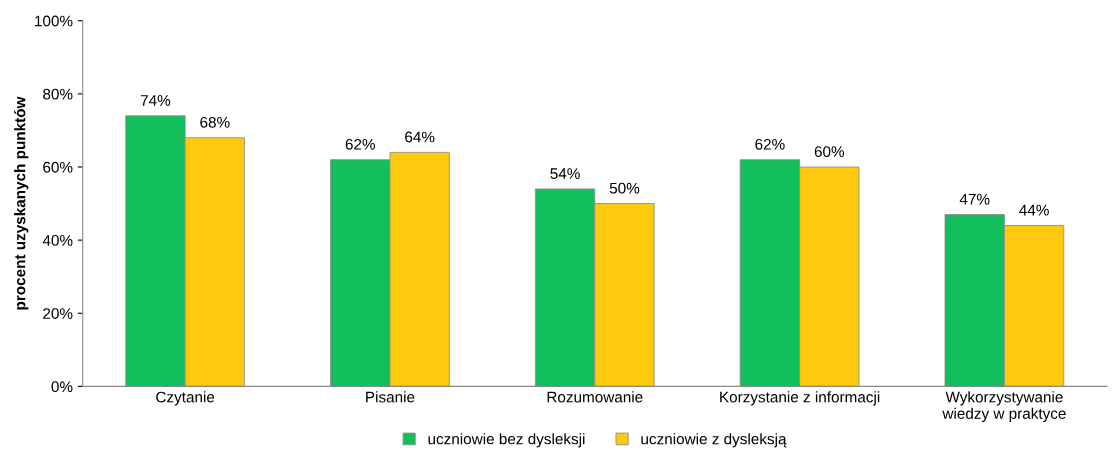  What do you see at coordinates (62, 387) in the screenshot?
I see `y-tick-label: 0%` at bounding box center [62, 387].